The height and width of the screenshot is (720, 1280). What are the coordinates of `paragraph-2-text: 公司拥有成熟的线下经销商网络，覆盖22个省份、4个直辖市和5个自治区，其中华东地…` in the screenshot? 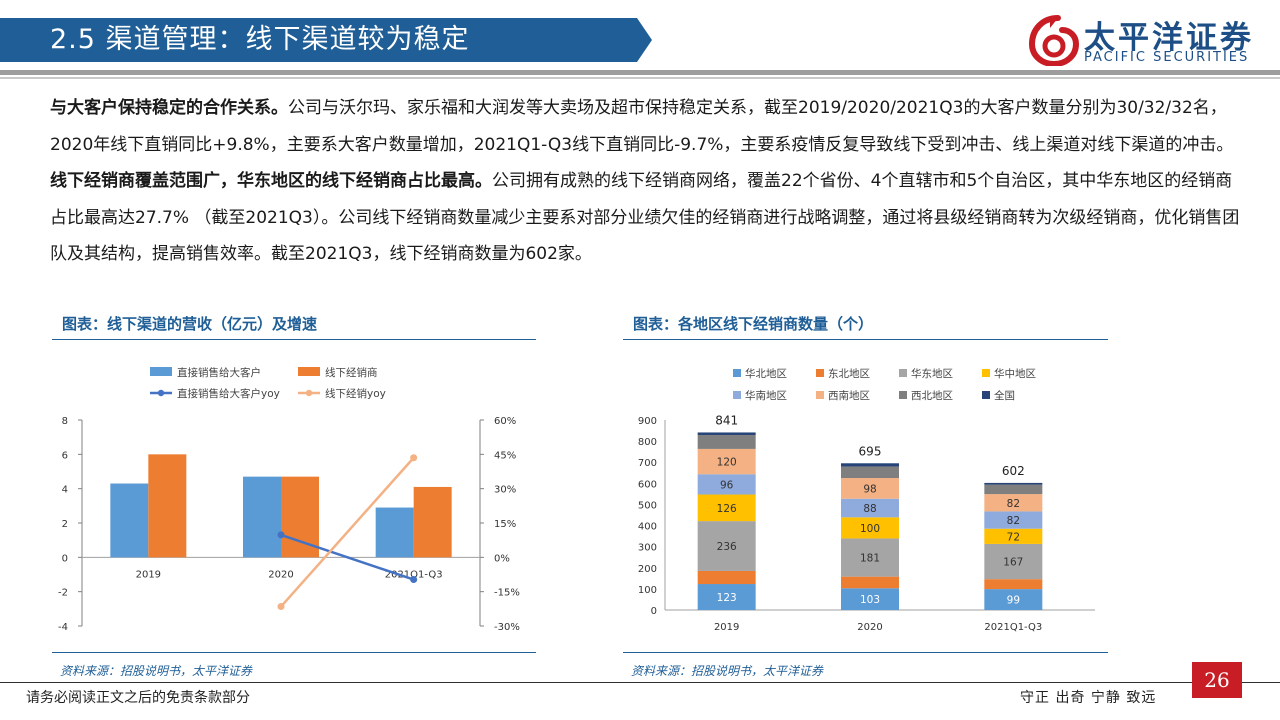 It's located at (645, 217).